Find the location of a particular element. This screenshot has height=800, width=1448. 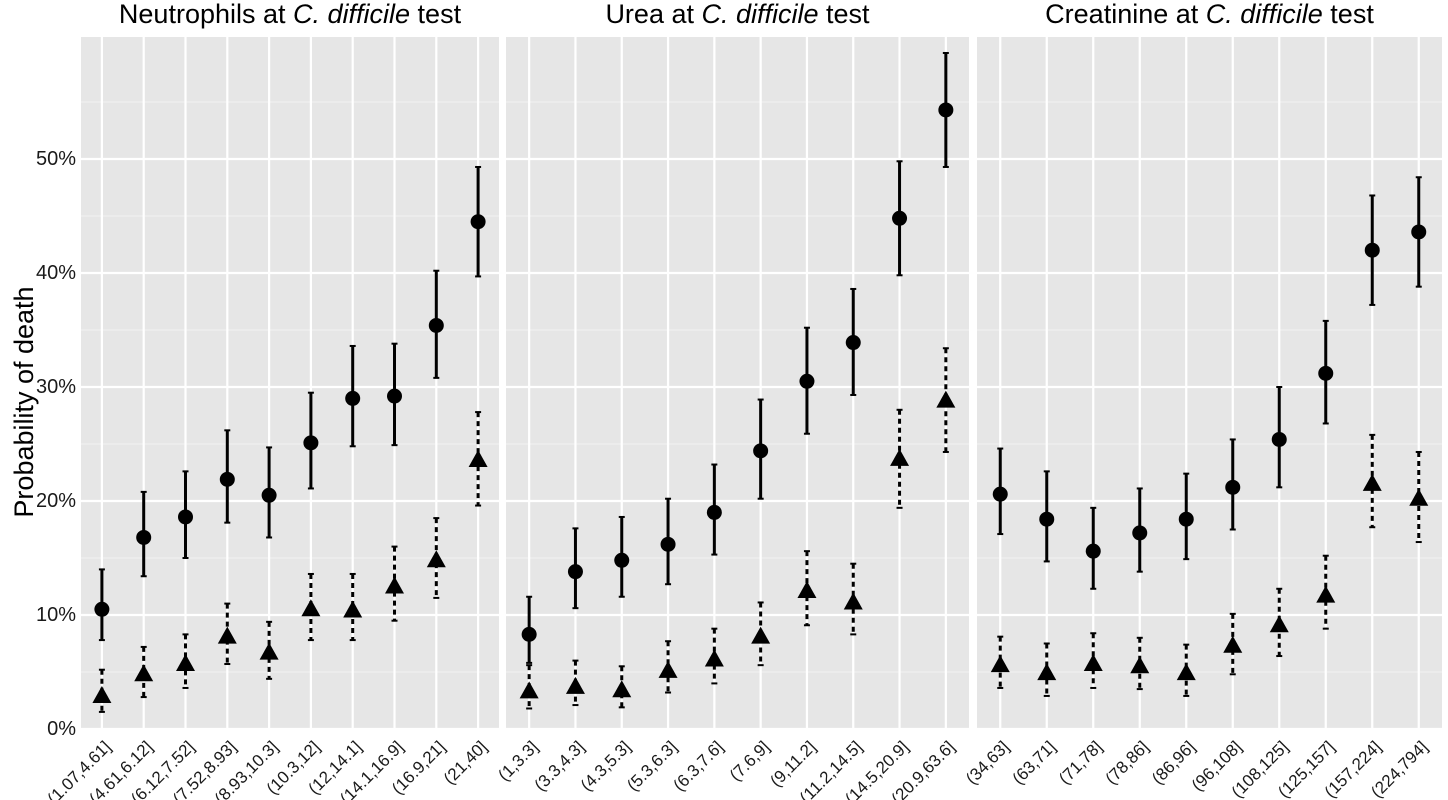

x-tick-label: (71,78] is located at coordinates (1080, 762).